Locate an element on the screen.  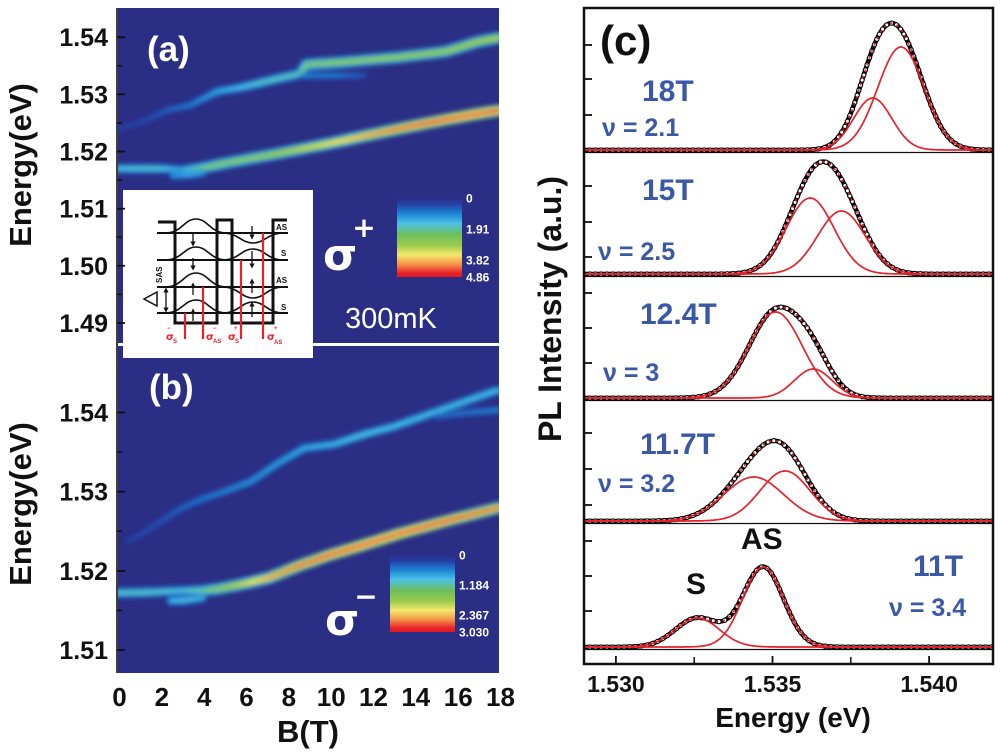
transition-label-sup: − is located at coordinates (215, 329).